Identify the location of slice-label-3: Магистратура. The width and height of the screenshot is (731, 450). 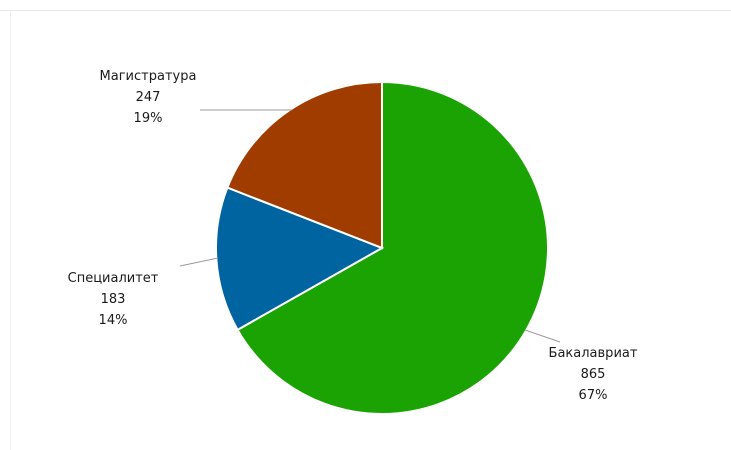
(148, 76).